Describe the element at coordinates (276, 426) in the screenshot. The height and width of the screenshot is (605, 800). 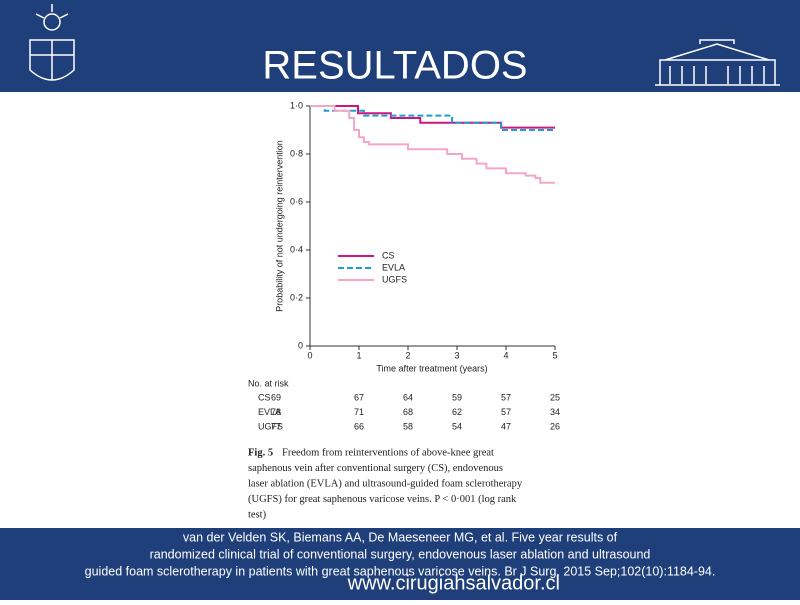
I see `risk-value: 77` at that location.